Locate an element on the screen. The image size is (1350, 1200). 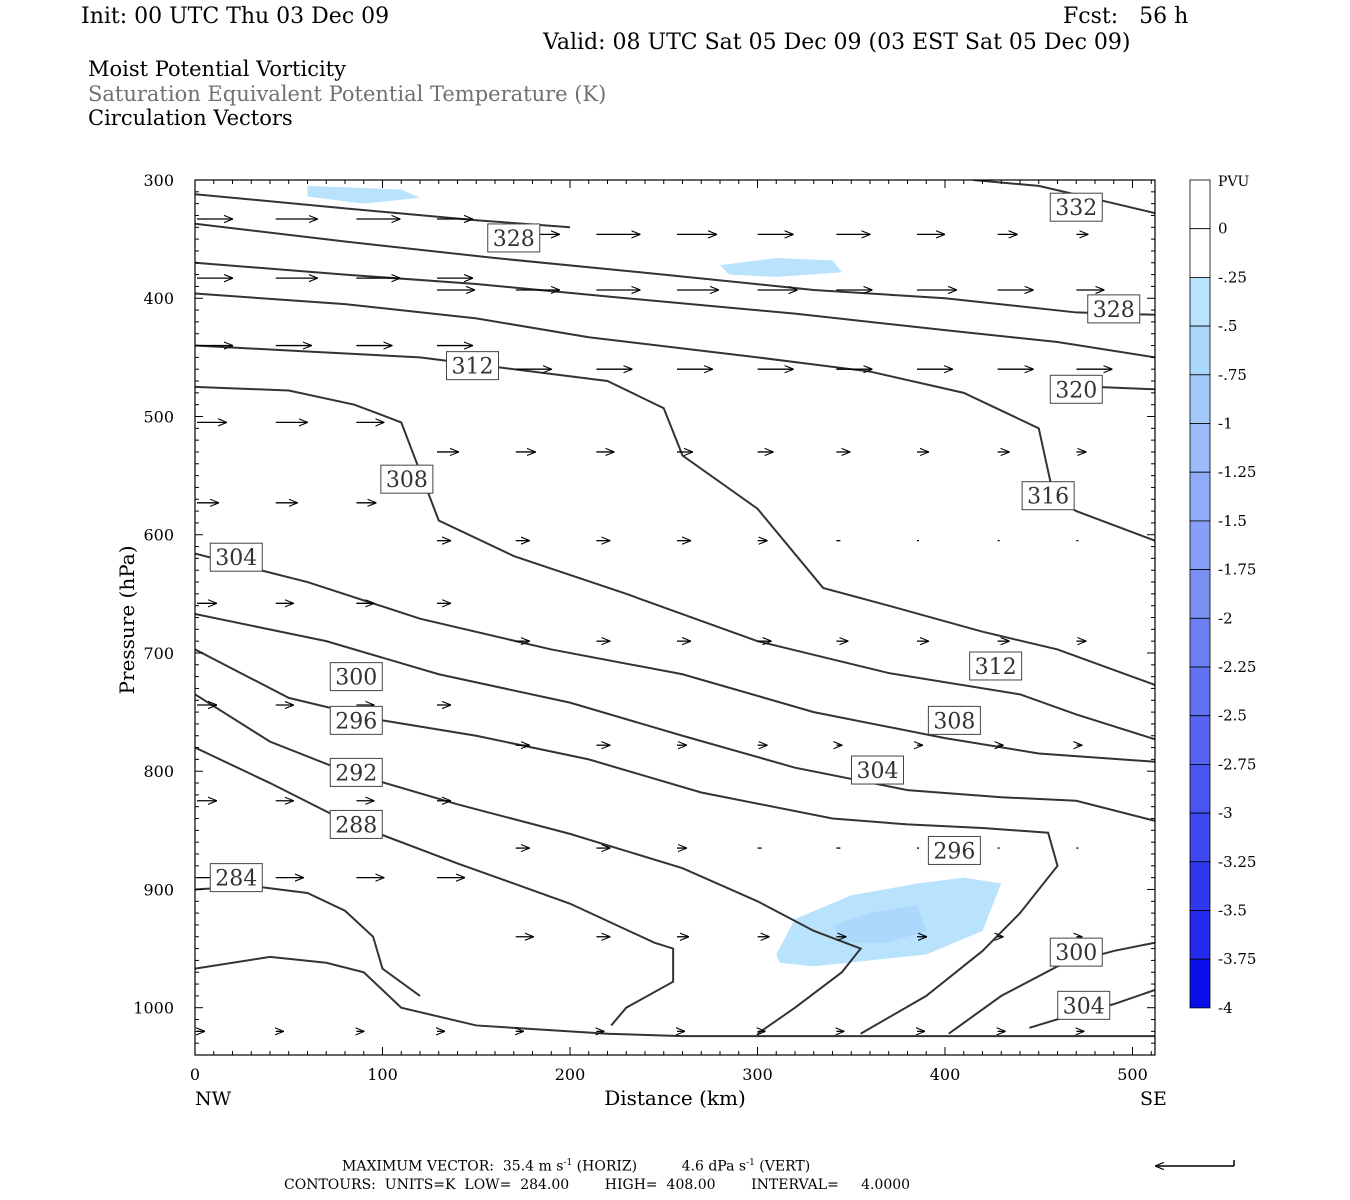
contour-label-text: 288 is located at coordinates (356, 825).